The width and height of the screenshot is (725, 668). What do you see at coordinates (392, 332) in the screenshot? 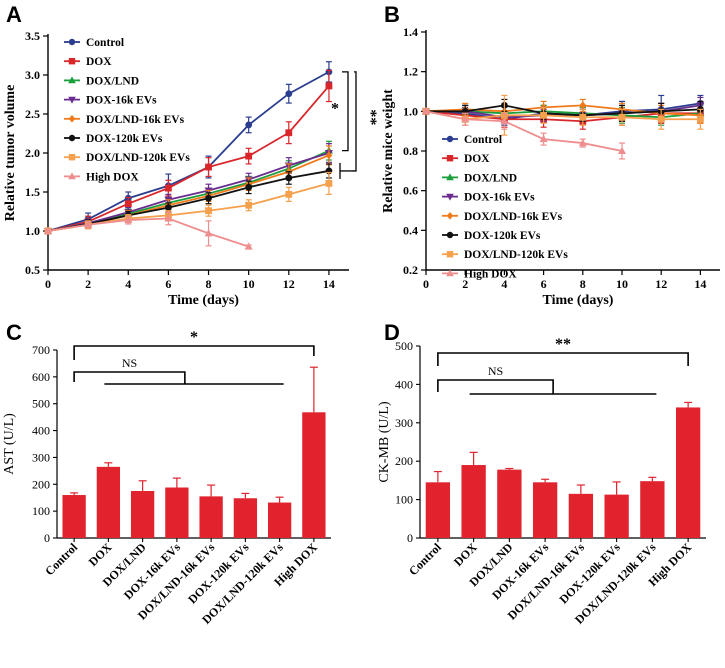
I see `panel-letter: D` at bounding box center [392, 332].